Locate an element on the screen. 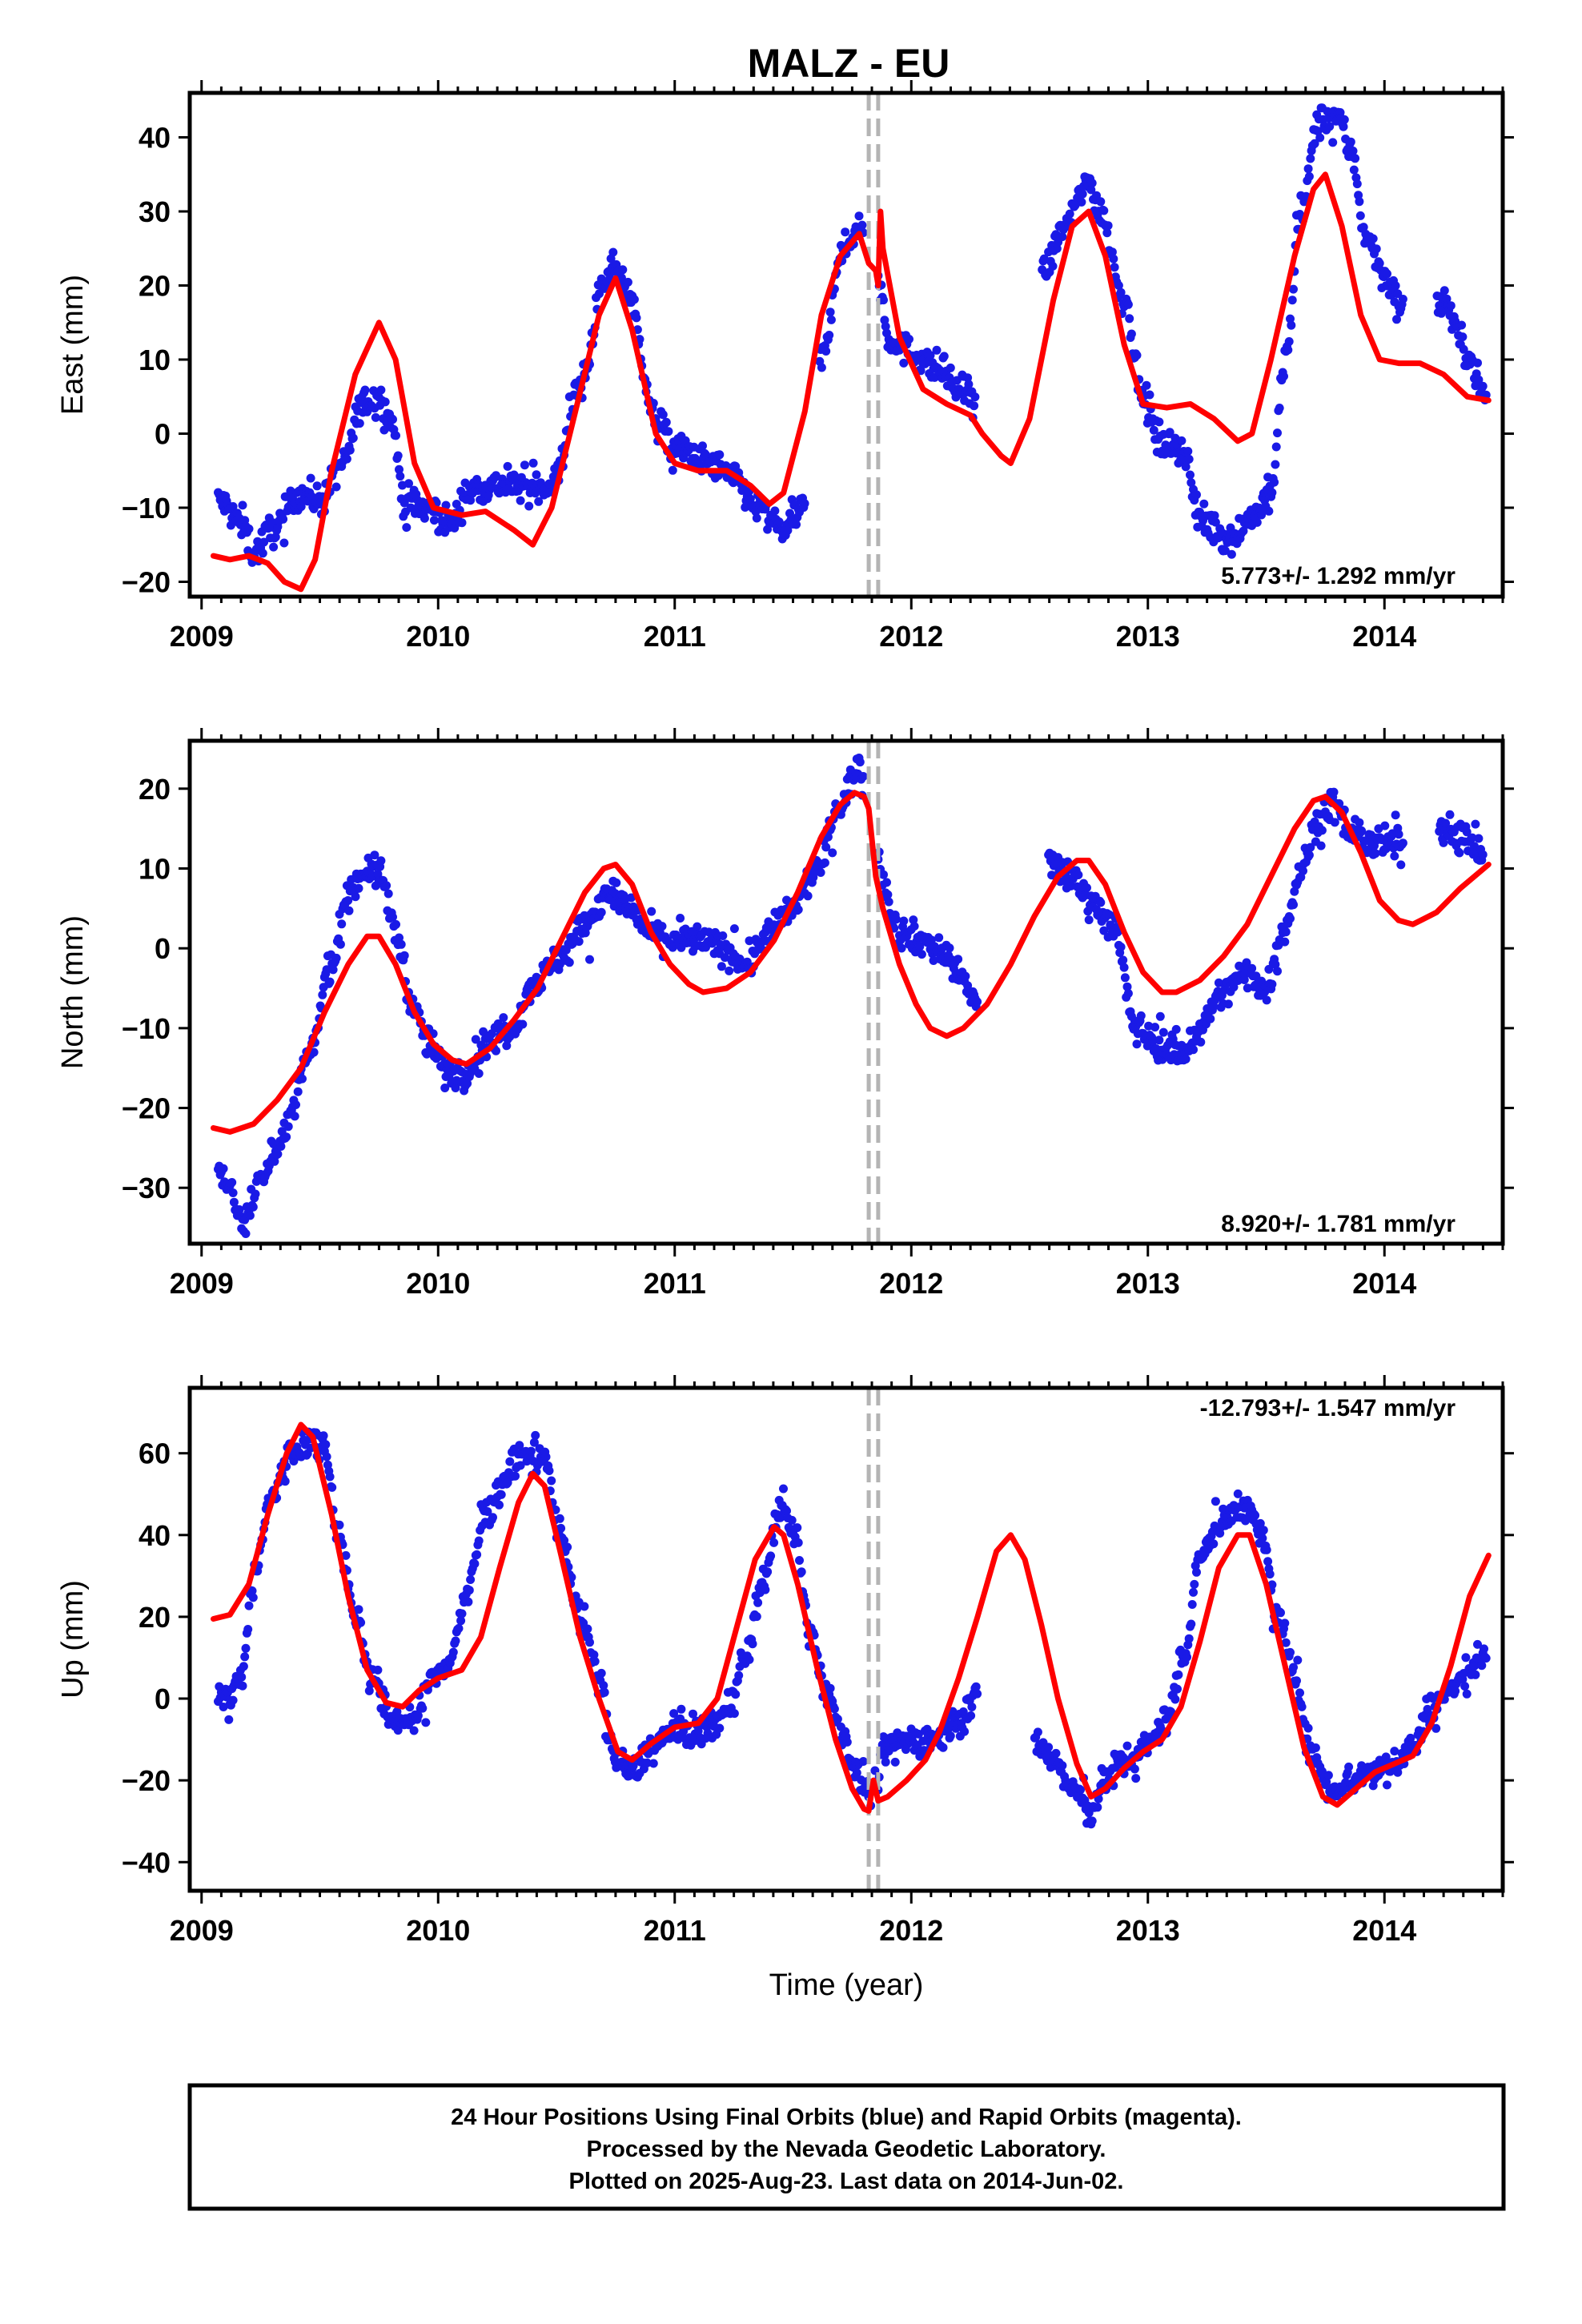 The height and width of the screenshot is (2324, 1582). up-x-tick-label: 2014 is located at coordinates (1384, 1930).